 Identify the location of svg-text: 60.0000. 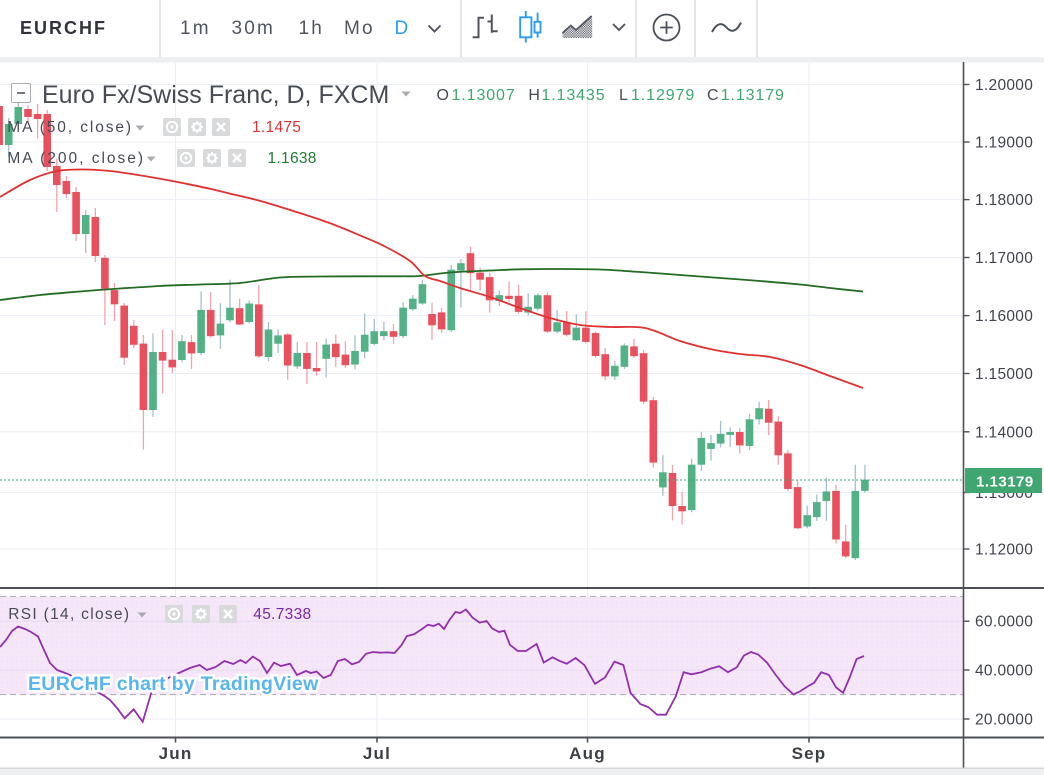
(1004, 622).